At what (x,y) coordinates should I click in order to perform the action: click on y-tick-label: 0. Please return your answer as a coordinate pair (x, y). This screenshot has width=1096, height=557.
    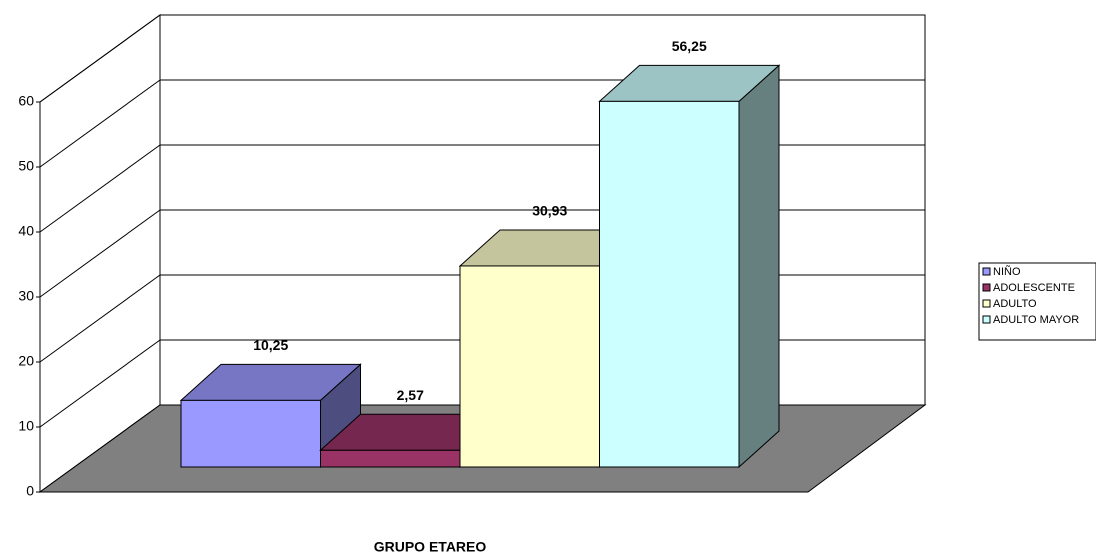
    Looking at the image, I should click on (30, 491).